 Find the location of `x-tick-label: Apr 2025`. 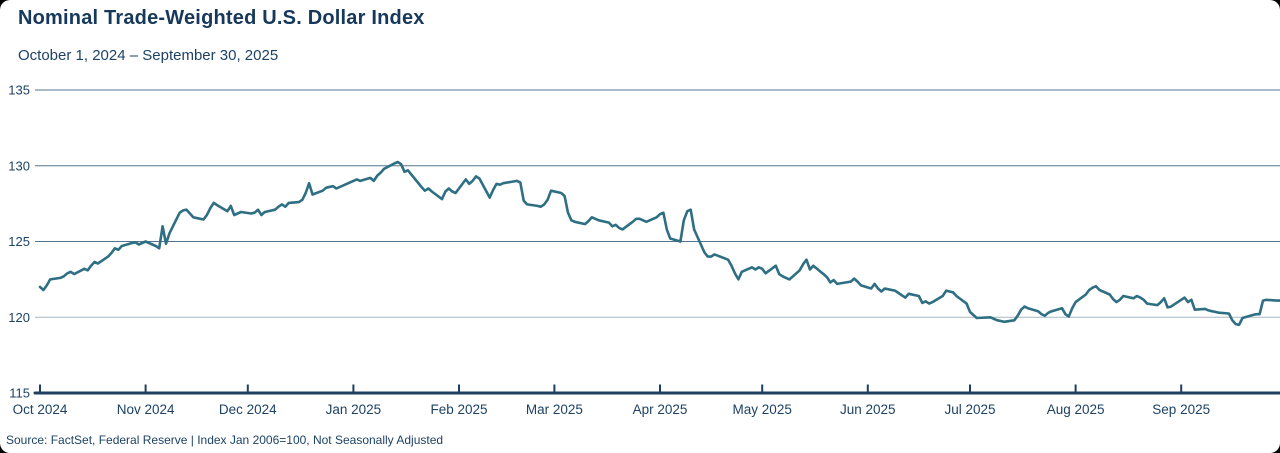

x-tick-label: Apr 2025 is located at coordinates (660, 409).